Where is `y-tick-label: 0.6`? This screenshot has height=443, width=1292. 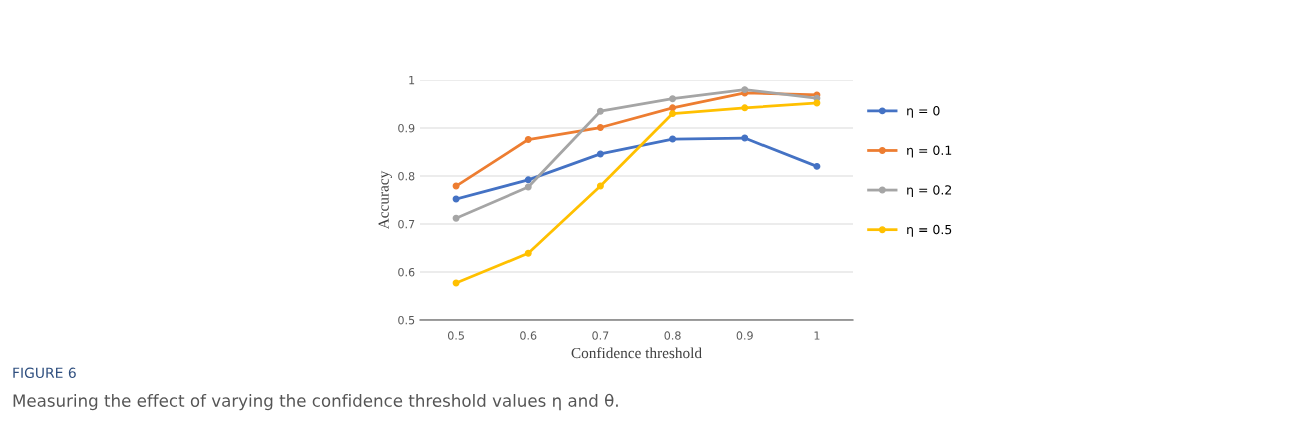 y-tick-label: 0.6 is located at coordinates (406, 272).